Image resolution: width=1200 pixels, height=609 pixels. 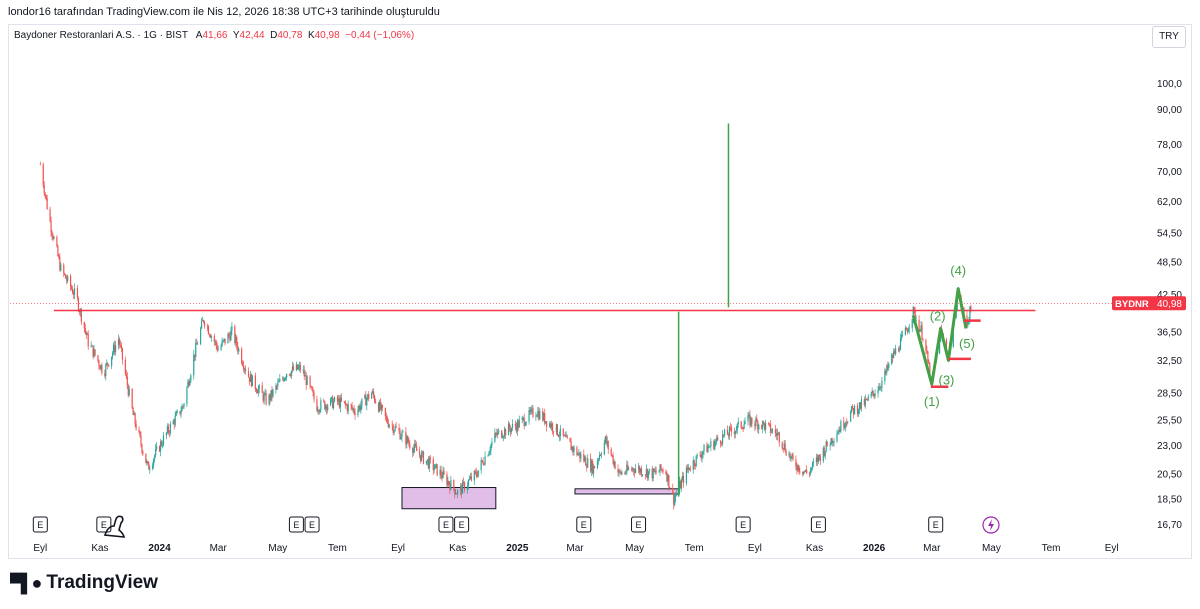 I want to click on wave-label: (2), so click(x=938, y=316).